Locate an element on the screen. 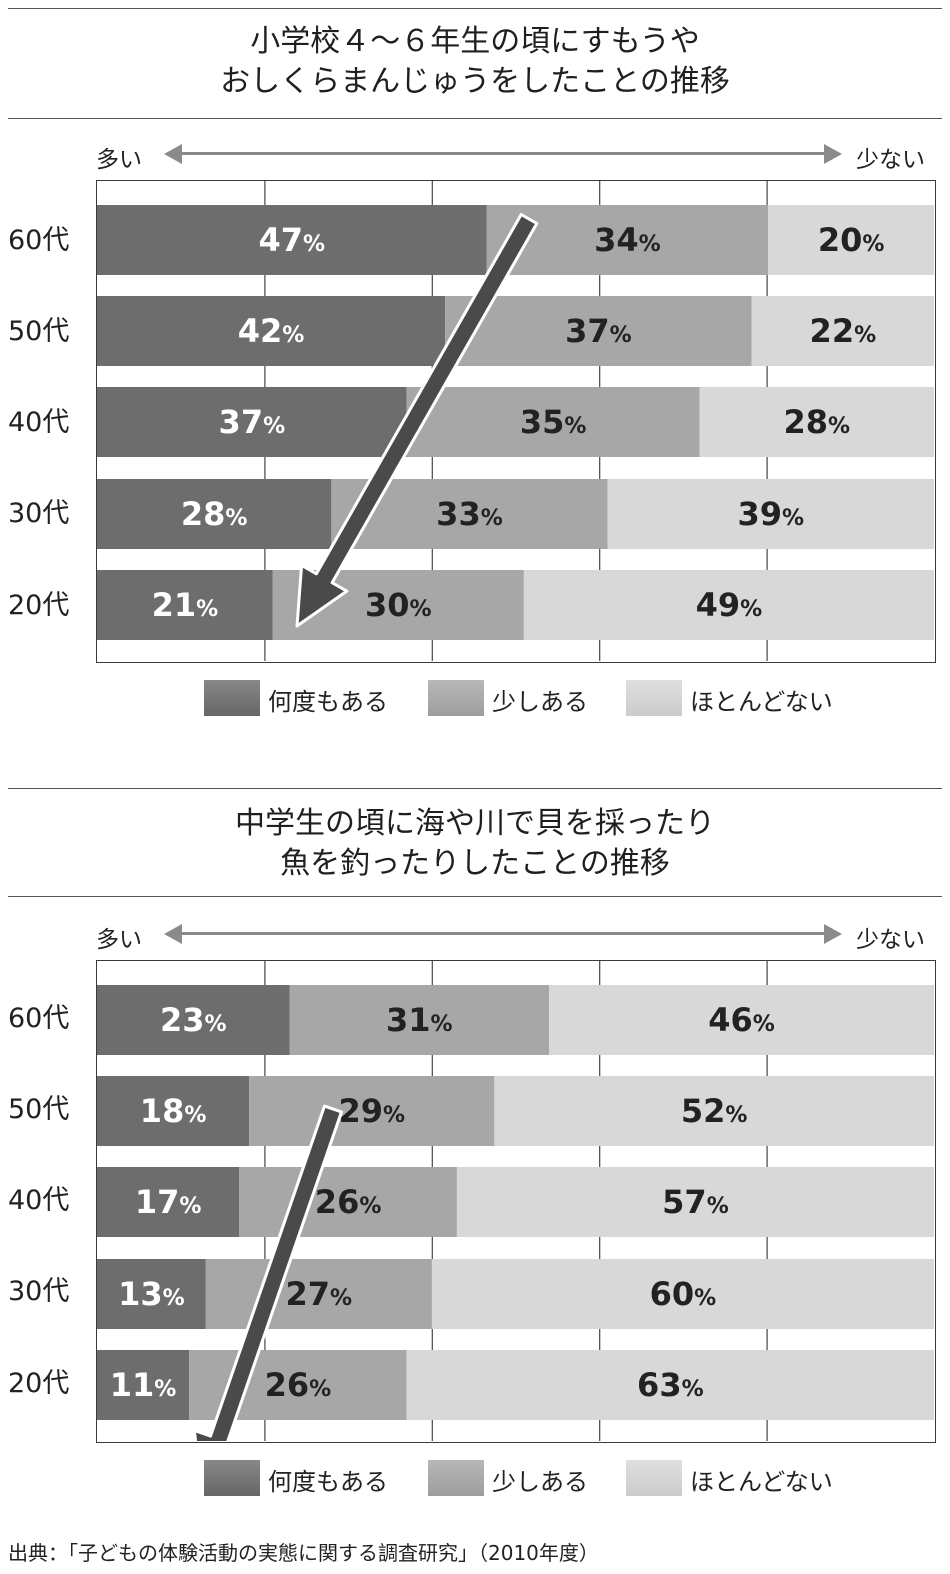 The height and width of the screenshot is (1574, 950). chart-title-line-2: おしくらまんじゅうをしたことの推移 is located at coordinates (475, 81).